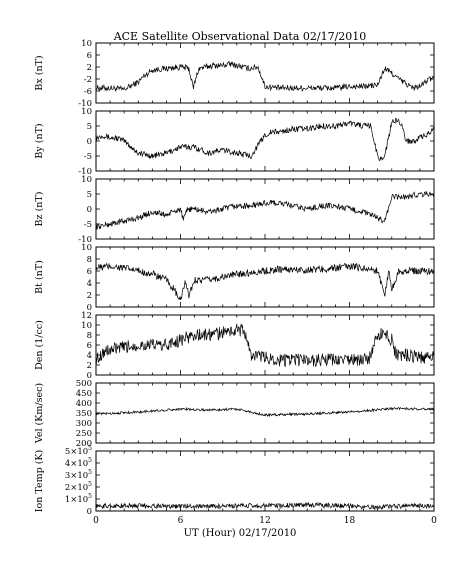 Image resolution: width=453 pixels, height=566 pixels. Describe the element at coordinates (84, 394) in the screenshot. I see `y-tick-label: 450` at that location.